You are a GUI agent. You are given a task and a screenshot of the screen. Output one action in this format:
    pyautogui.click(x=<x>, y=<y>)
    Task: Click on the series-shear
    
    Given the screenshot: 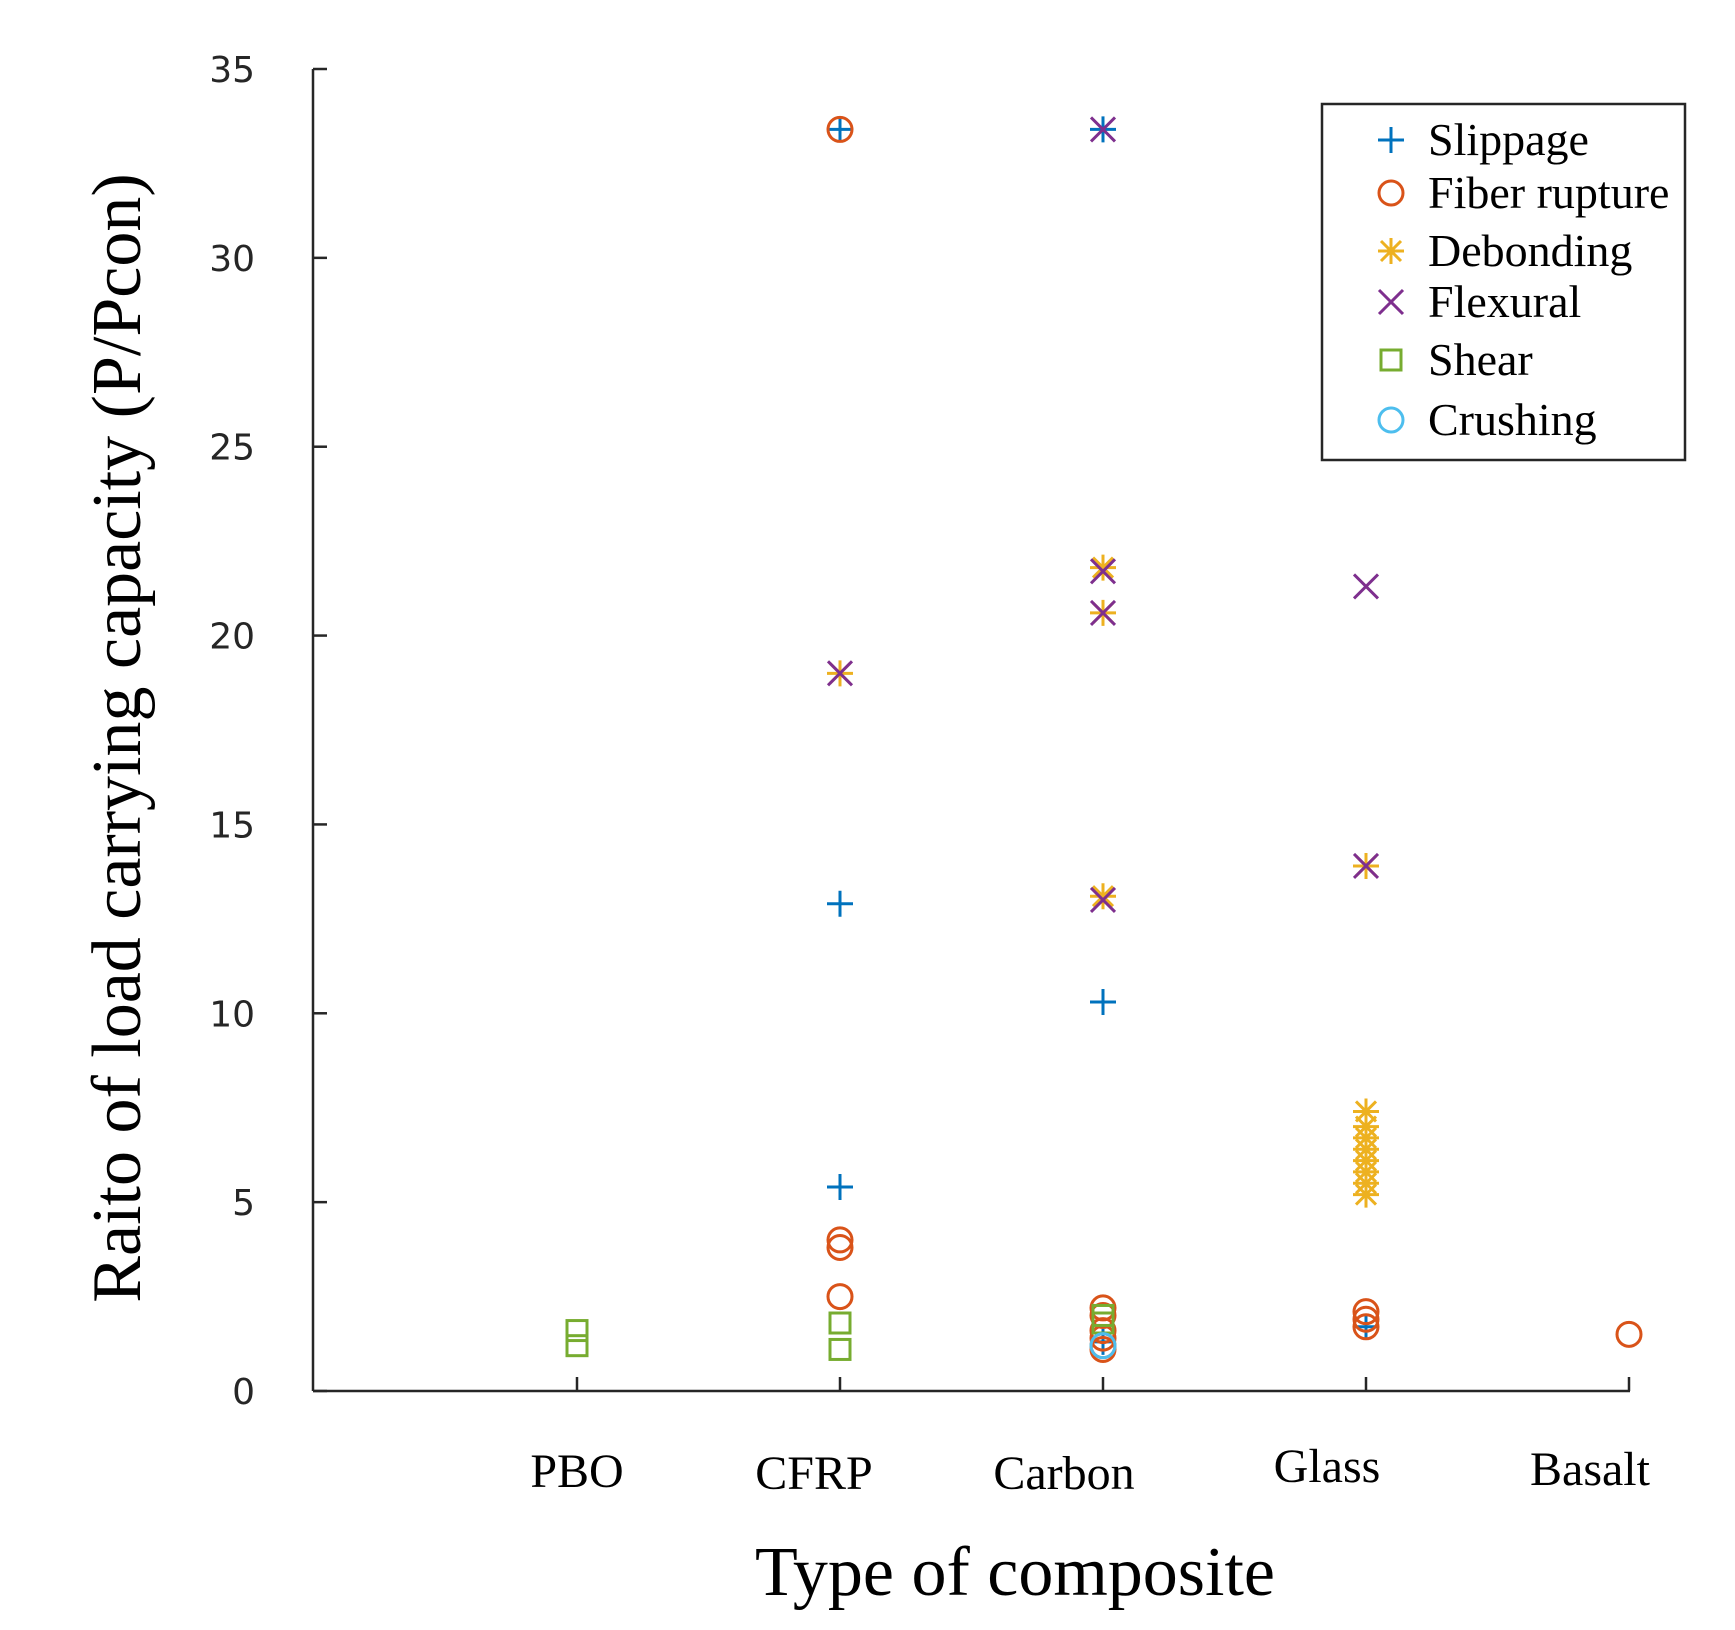 What is the action you would take?
    pyautogui.click(x=840, y=1332)
    